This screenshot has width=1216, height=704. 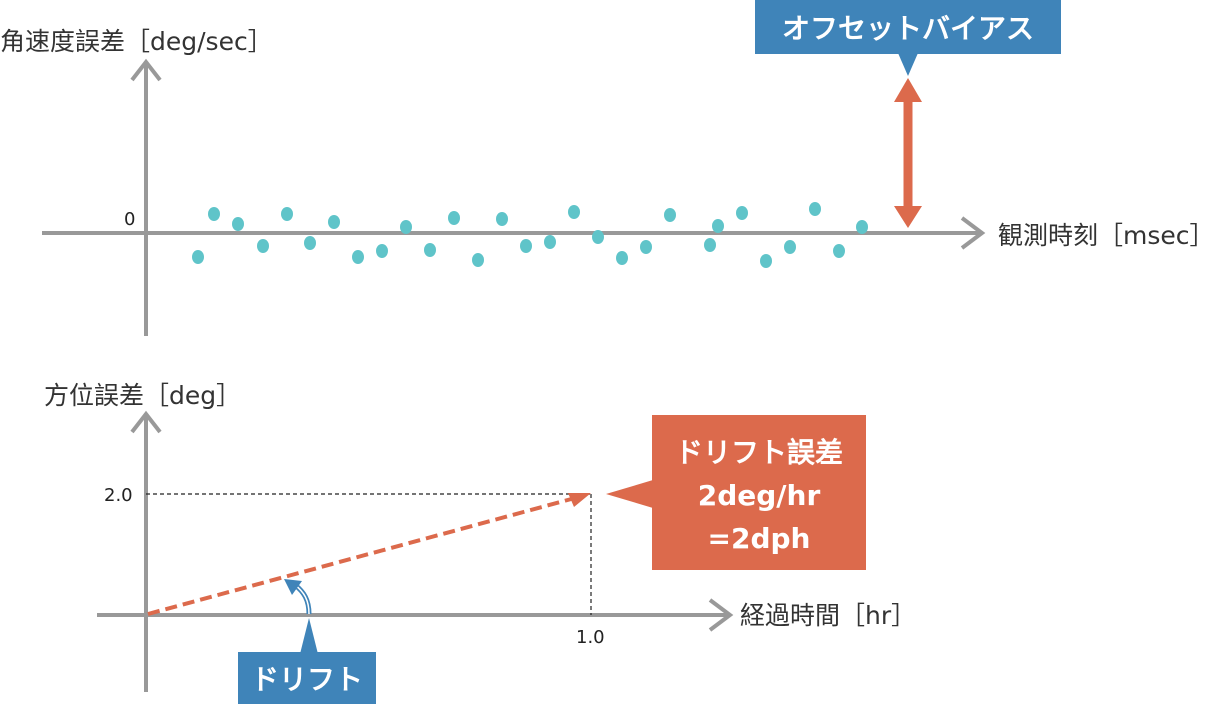 I want to click on offset-bias-label: オフセットバイアス, so click(x=908, y=28).